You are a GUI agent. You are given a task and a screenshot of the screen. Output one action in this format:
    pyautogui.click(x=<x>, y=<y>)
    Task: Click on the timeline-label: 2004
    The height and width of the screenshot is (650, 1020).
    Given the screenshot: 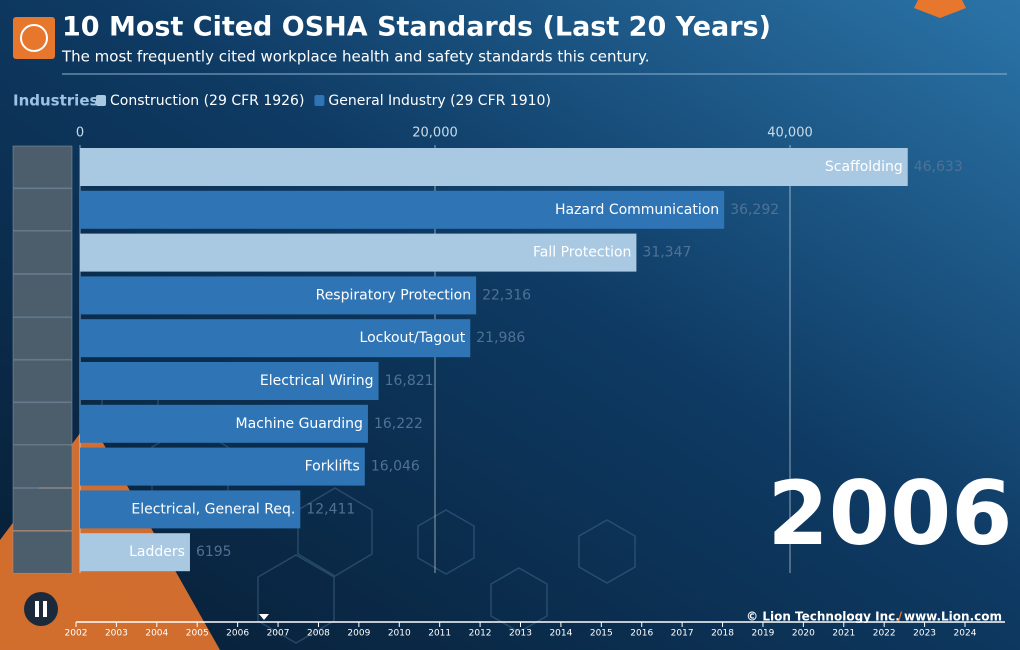 What is the action you would take?
    pyautogui.click(x=156, y=634)
    